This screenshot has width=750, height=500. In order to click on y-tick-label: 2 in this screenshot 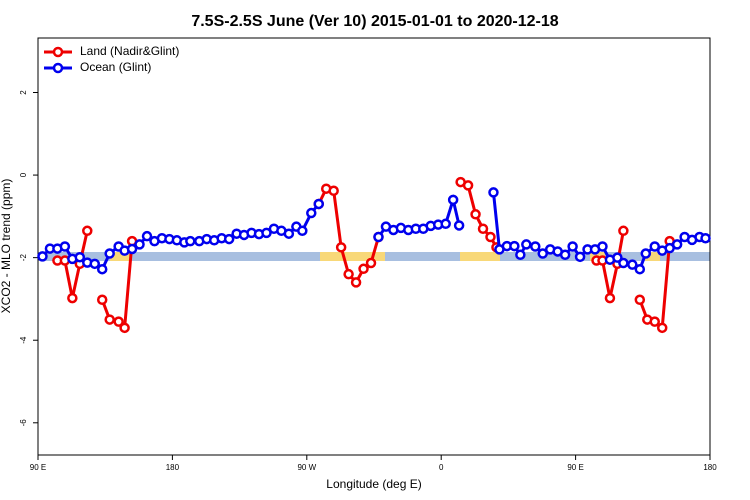, I will do `click(23, 92)`.